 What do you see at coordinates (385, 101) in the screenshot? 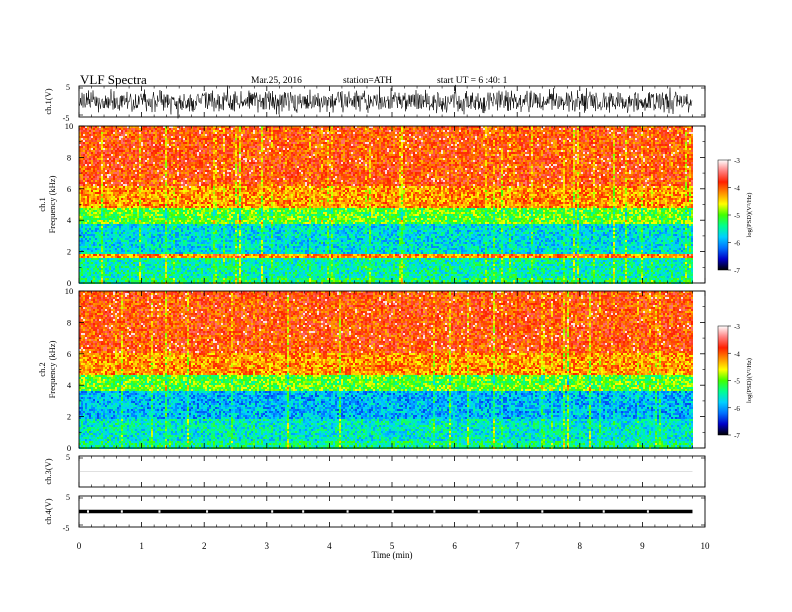
I see `panel-ch1-waveform-series-line` at bounding box center [385, 101].